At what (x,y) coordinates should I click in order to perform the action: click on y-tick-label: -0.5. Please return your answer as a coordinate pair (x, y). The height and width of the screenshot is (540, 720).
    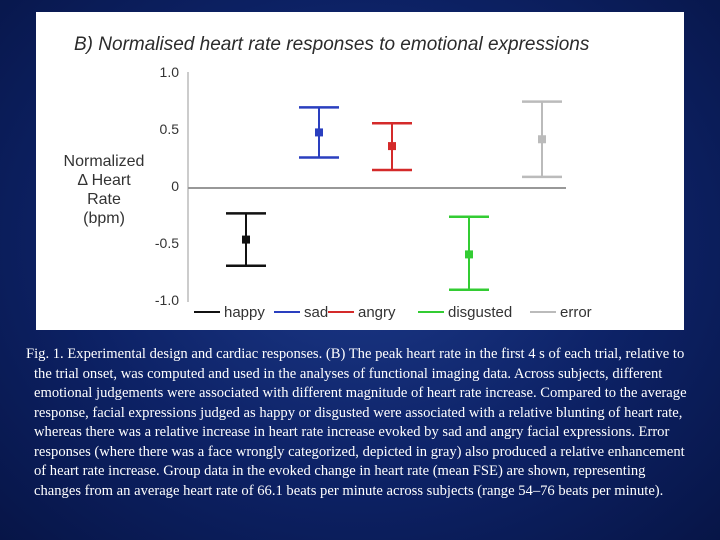
    Looking at the image, I should click on (167, 243).